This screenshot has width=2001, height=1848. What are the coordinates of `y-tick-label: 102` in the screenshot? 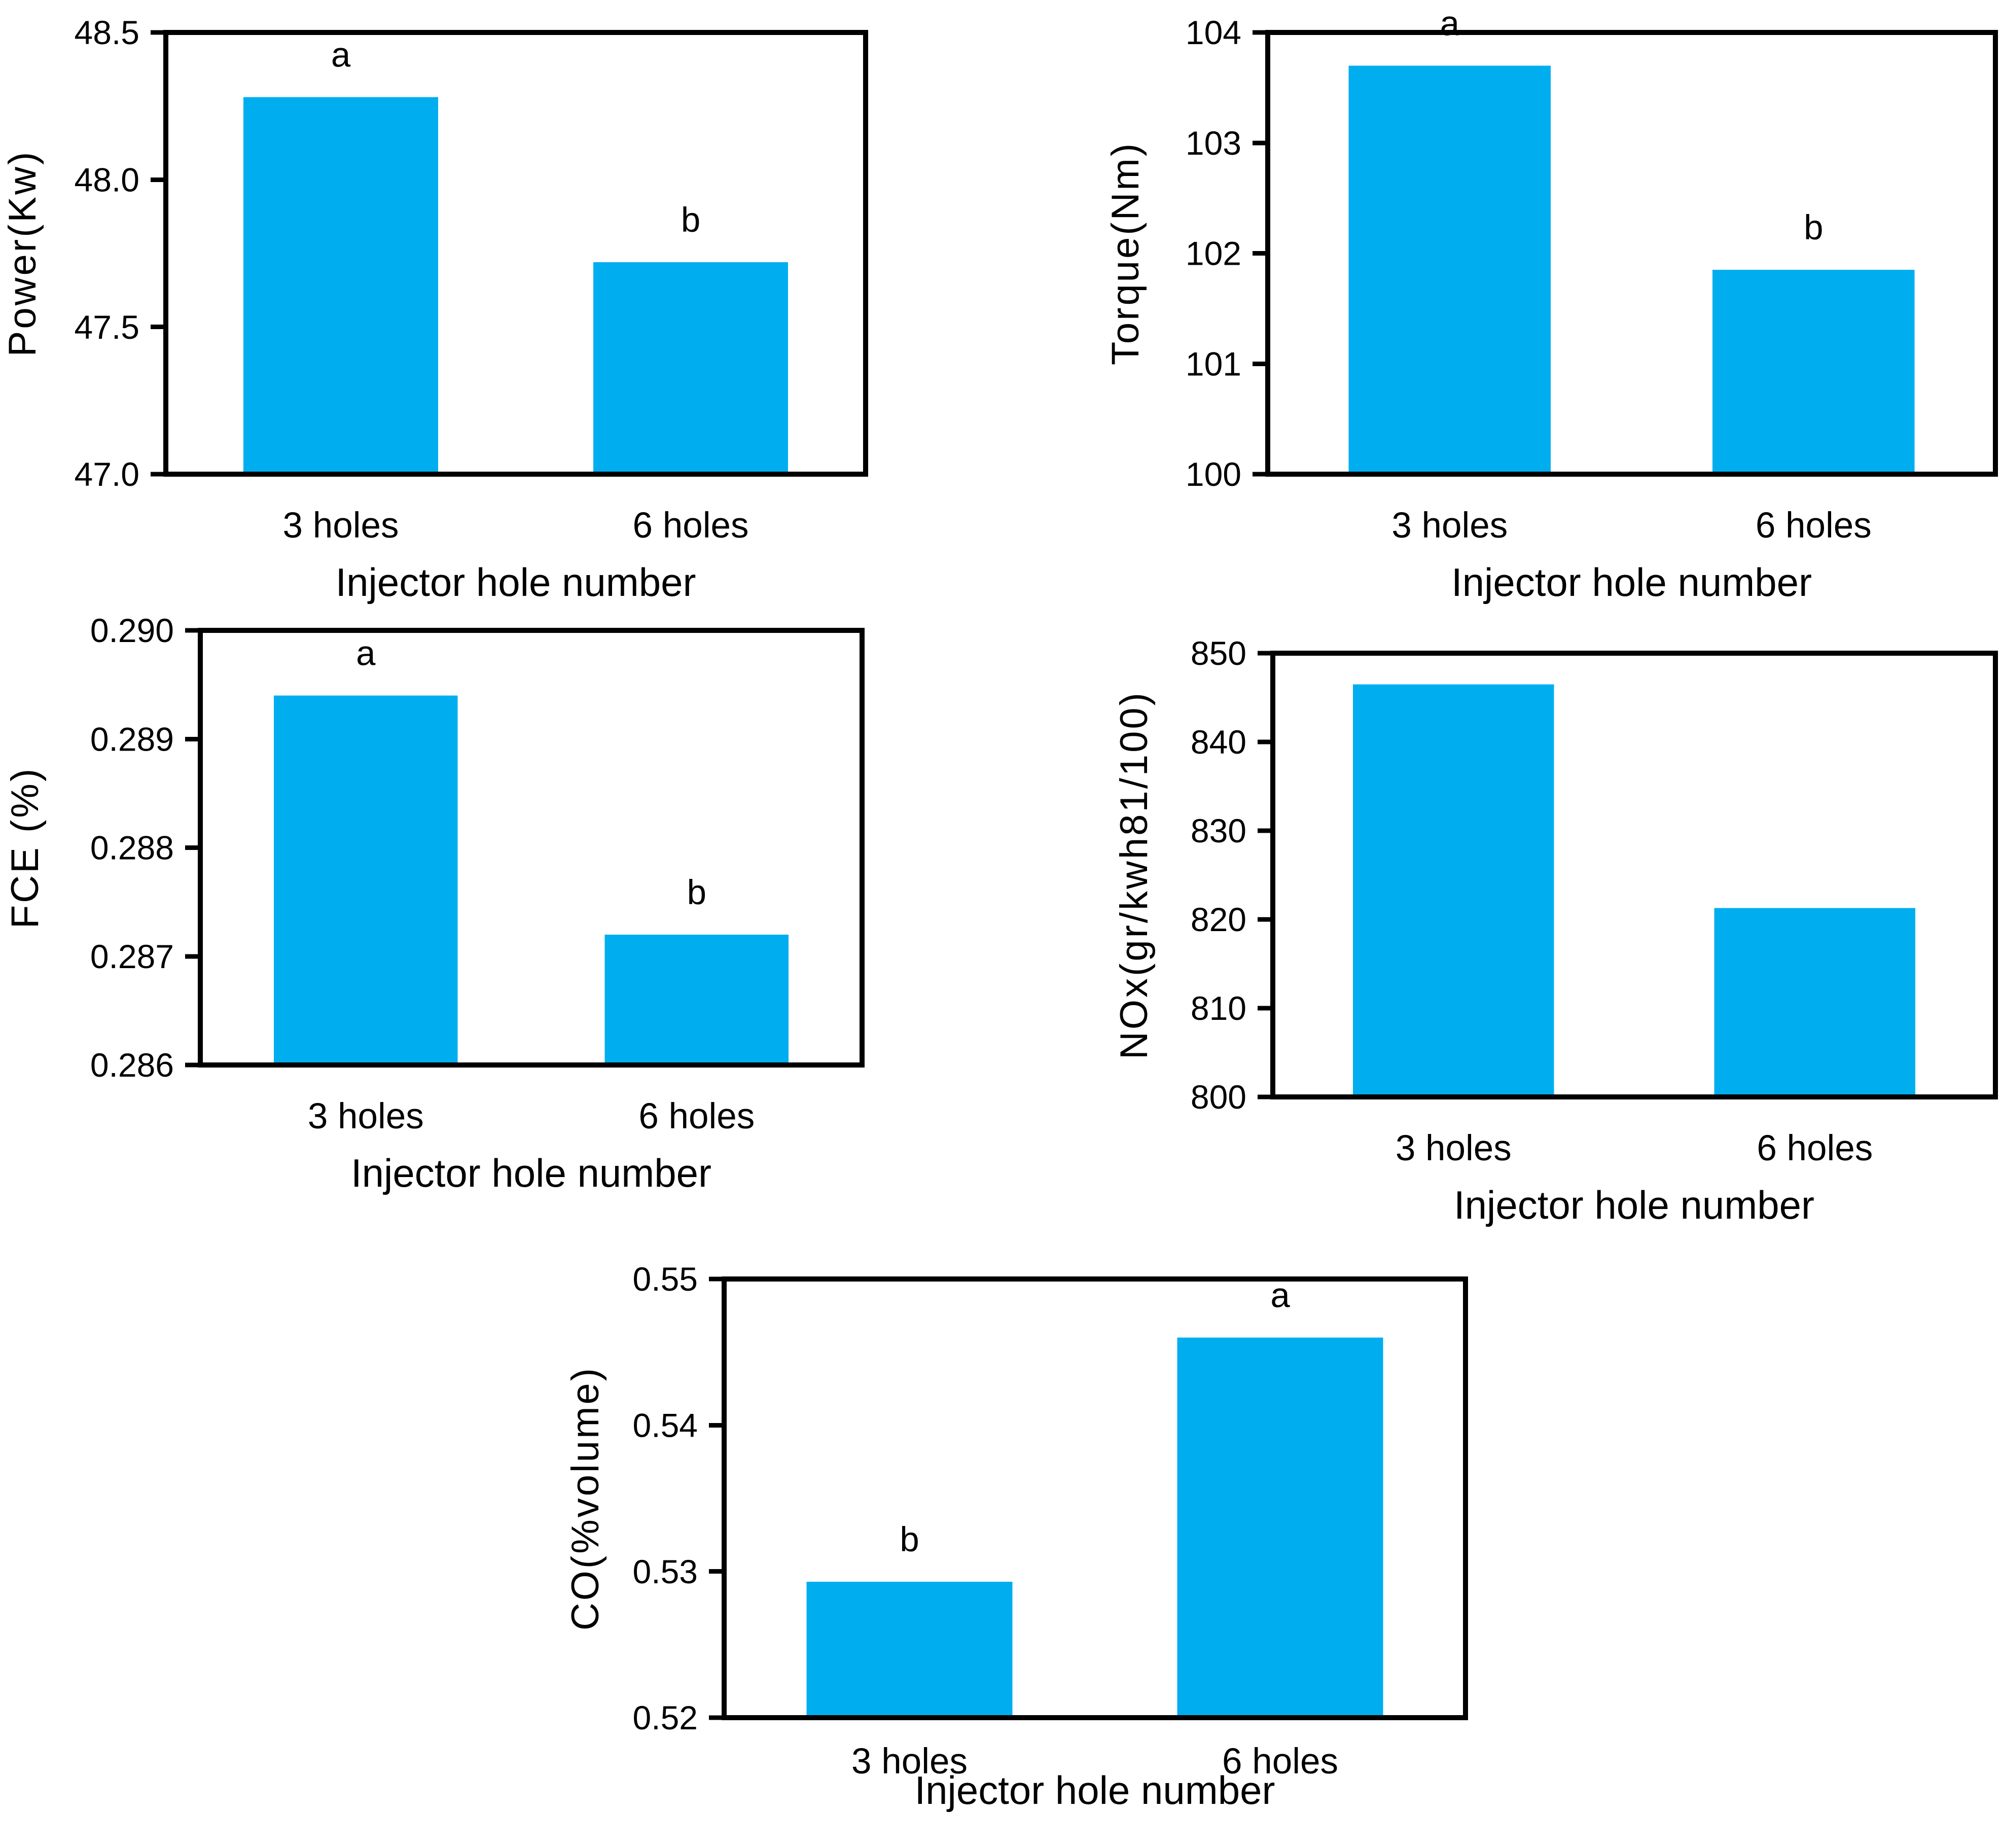 It's located at (1213, 253).